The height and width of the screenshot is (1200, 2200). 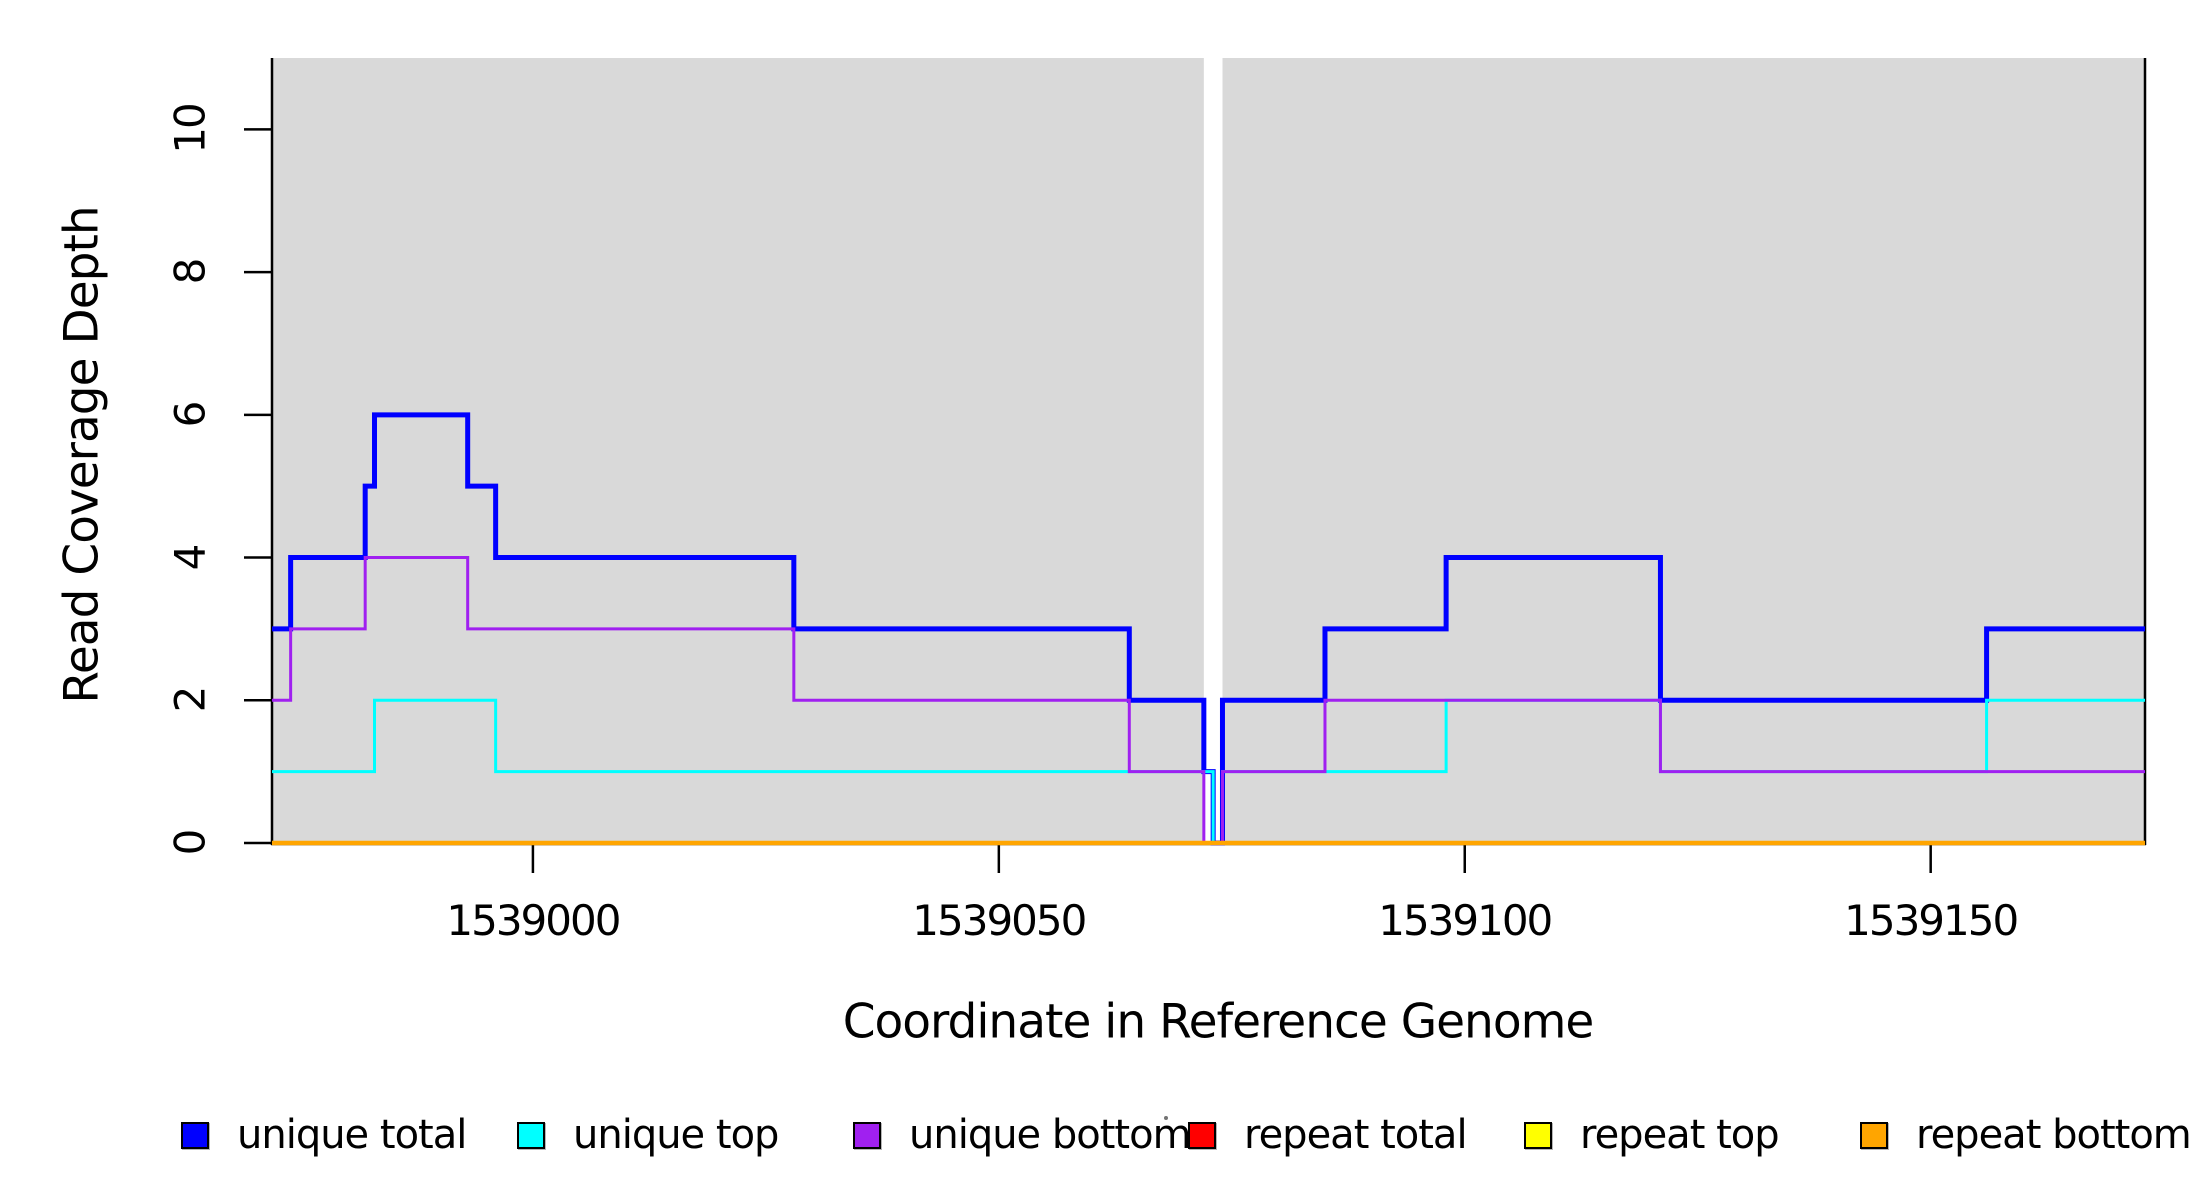 What do you see at coordinates (1356, 1135) in the screenshot?
I see `legend-label: repeat total` at bounding box center [1356, 1135].